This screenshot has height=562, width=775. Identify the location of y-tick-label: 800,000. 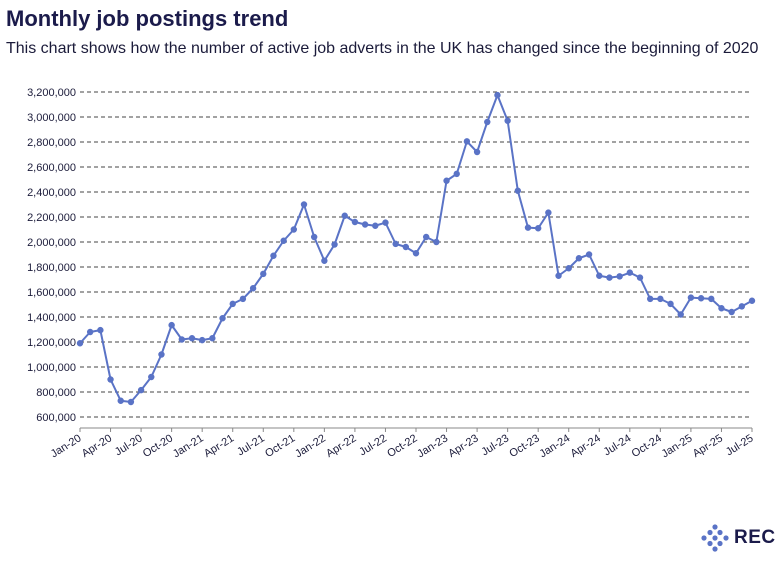
(56, 393).